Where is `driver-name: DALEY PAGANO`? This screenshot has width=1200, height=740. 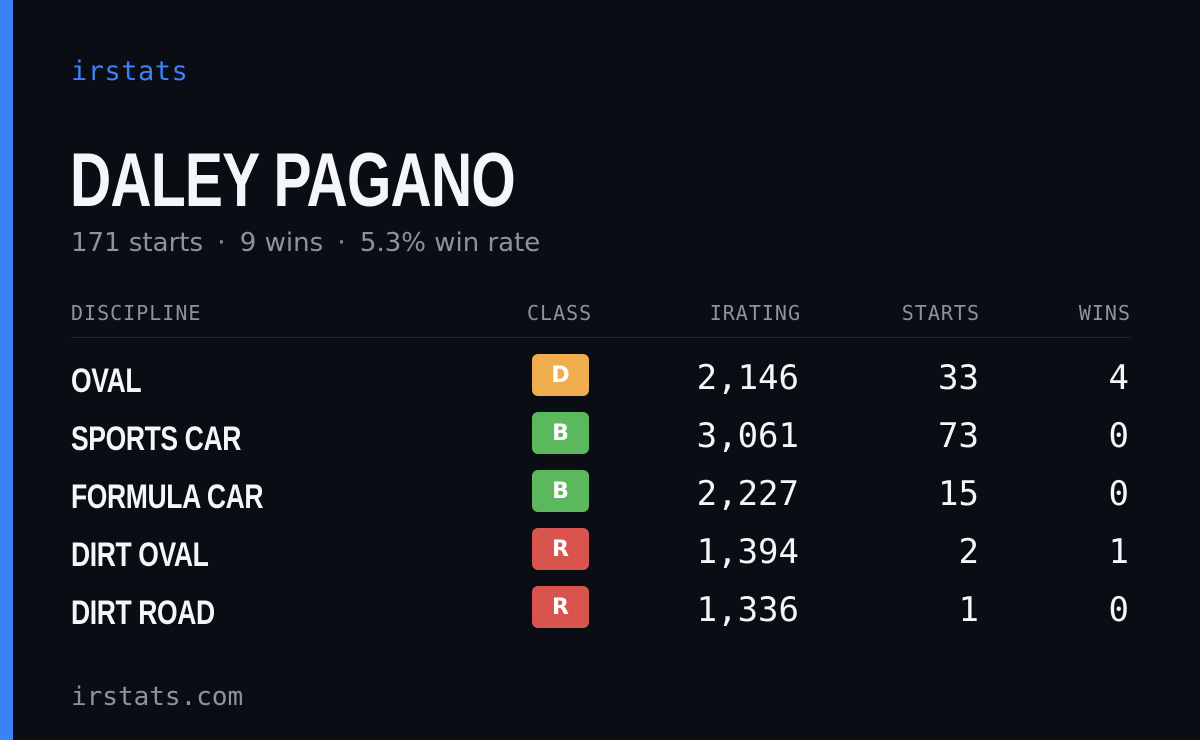
driver-name: DALEY PAGANO is located at coordinates (293, 180).